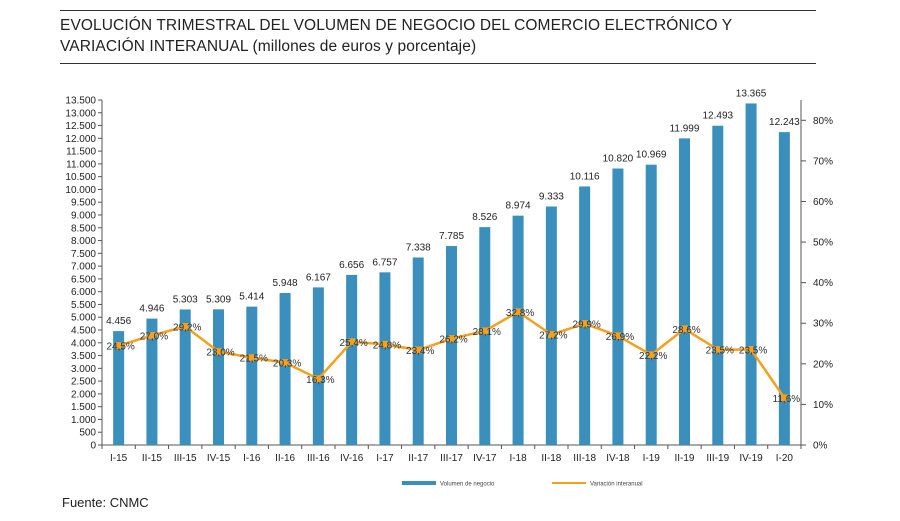 Image resolution: width=900 pixels, height=521 pixels. Describe the element at coordinates (80, 190) in the screenshot. I see `y-left-tick-label: 10.000` at that location.